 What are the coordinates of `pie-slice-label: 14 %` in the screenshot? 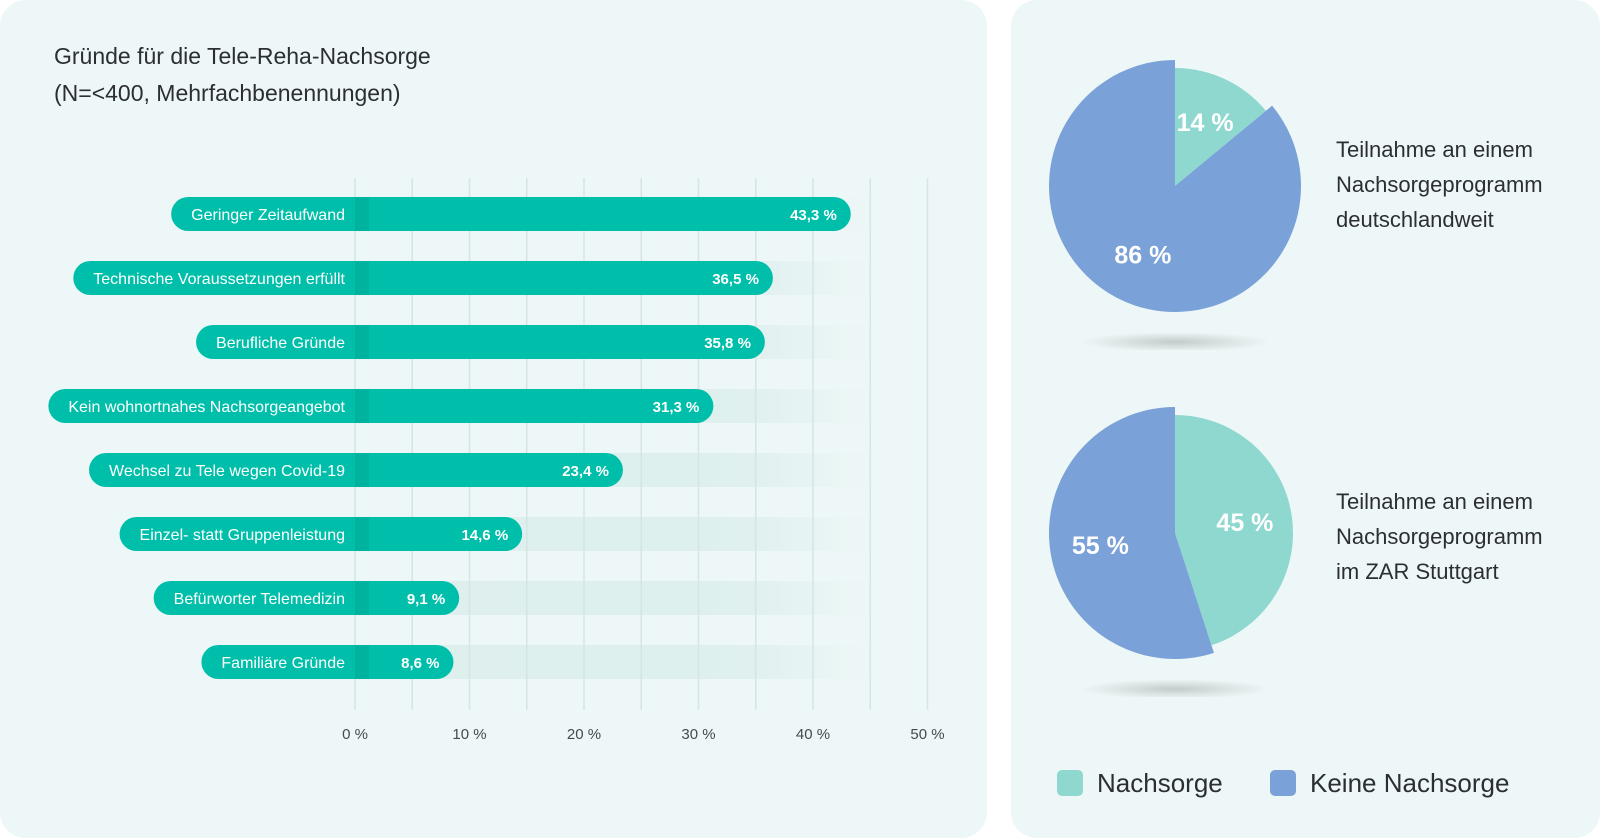 It's located at (1205, 123).